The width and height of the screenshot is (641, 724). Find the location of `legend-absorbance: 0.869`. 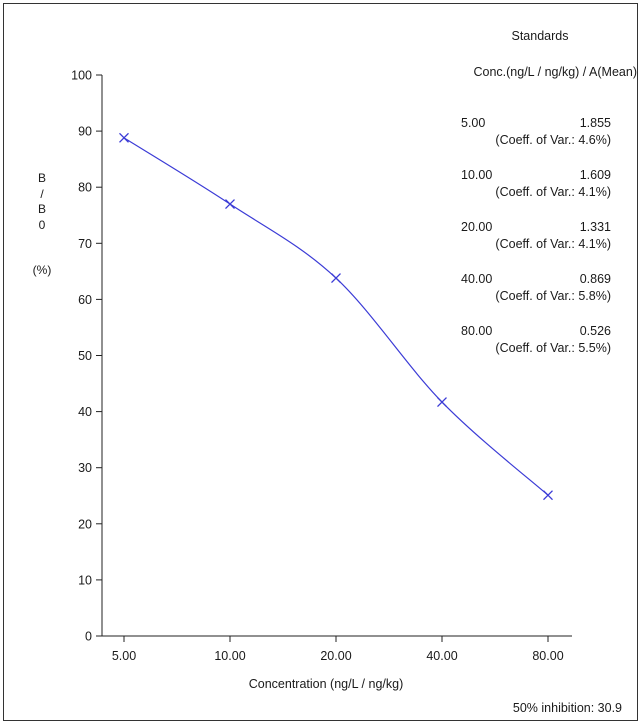

legend-absorbance: 0.869 is located at coordinates (595, 279).